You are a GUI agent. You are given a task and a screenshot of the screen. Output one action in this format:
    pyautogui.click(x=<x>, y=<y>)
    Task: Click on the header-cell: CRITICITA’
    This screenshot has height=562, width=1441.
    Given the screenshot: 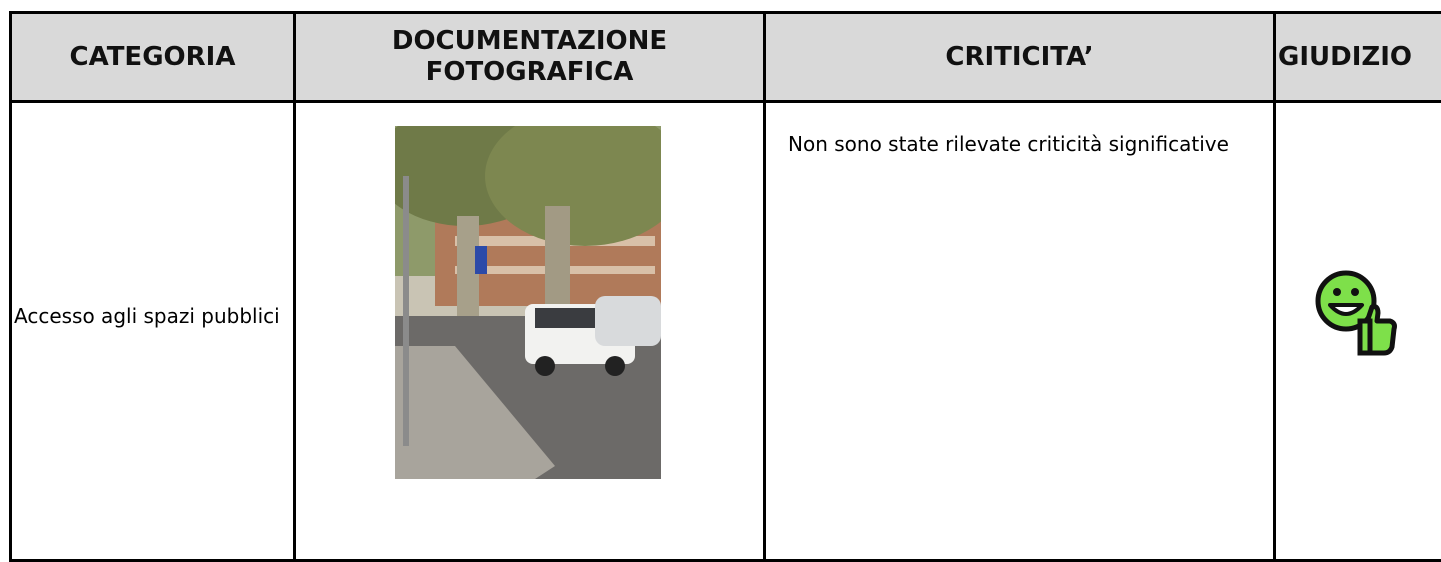 What is the action you would take?
    pyautogui.click(x=1020, y=57)
    